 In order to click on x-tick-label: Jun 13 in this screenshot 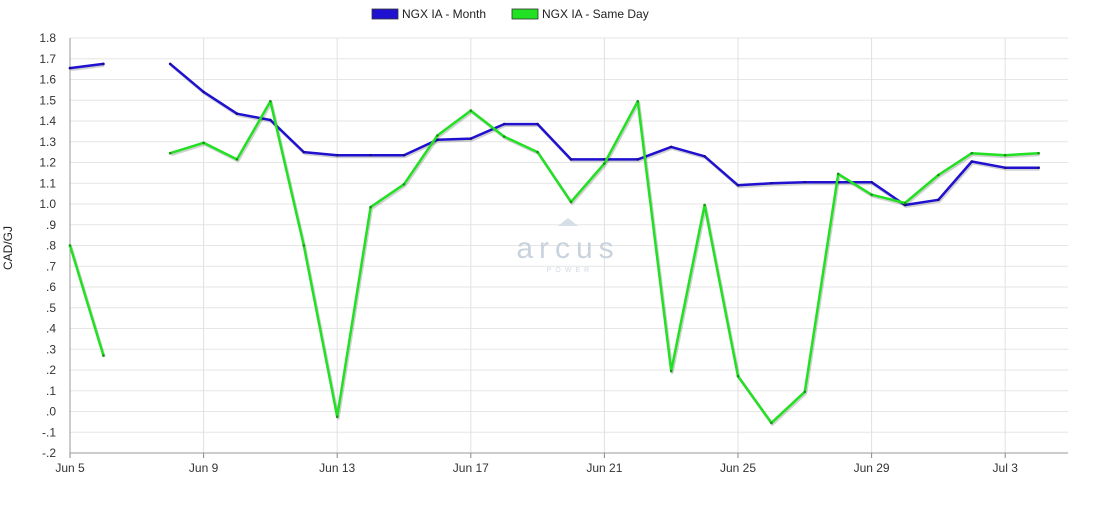, I will do `click(337, 468)`.